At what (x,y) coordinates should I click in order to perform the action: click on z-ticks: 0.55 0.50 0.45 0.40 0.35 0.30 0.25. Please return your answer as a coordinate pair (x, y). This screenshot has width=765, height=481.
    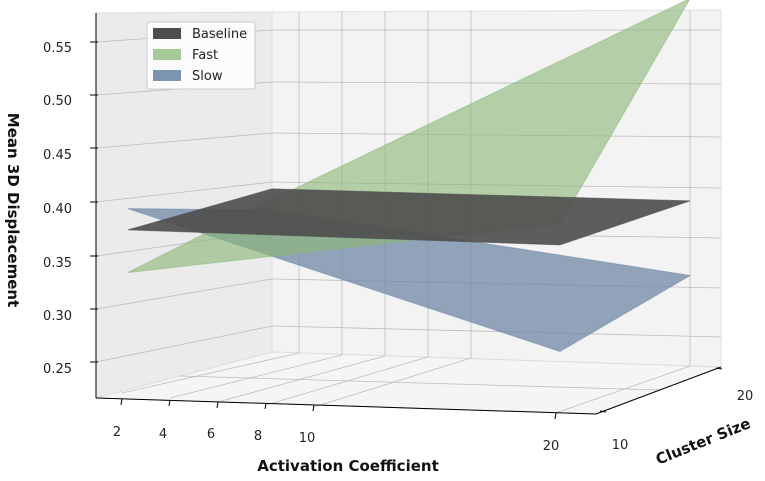
    Looking at the image, I should click on (70, 209).